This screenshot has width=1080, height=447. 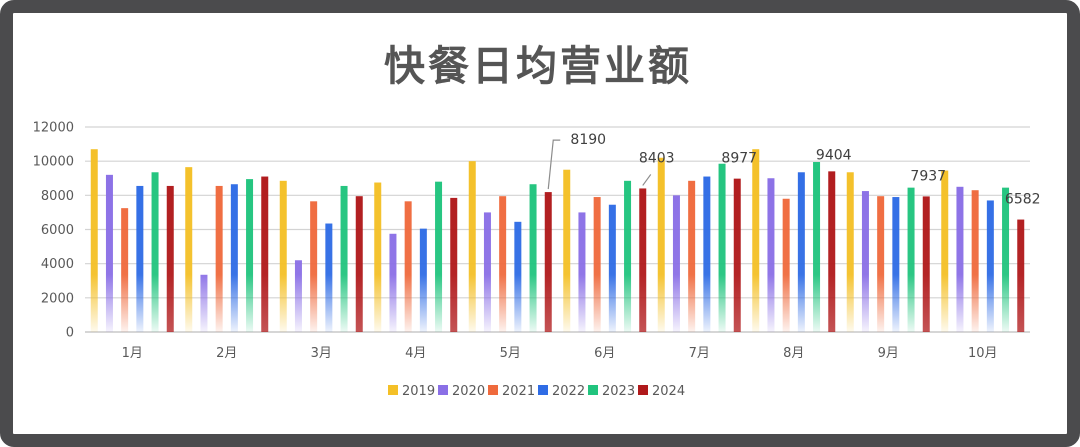 I want to click on bar-2023-8月, so click(x=817, y=247).